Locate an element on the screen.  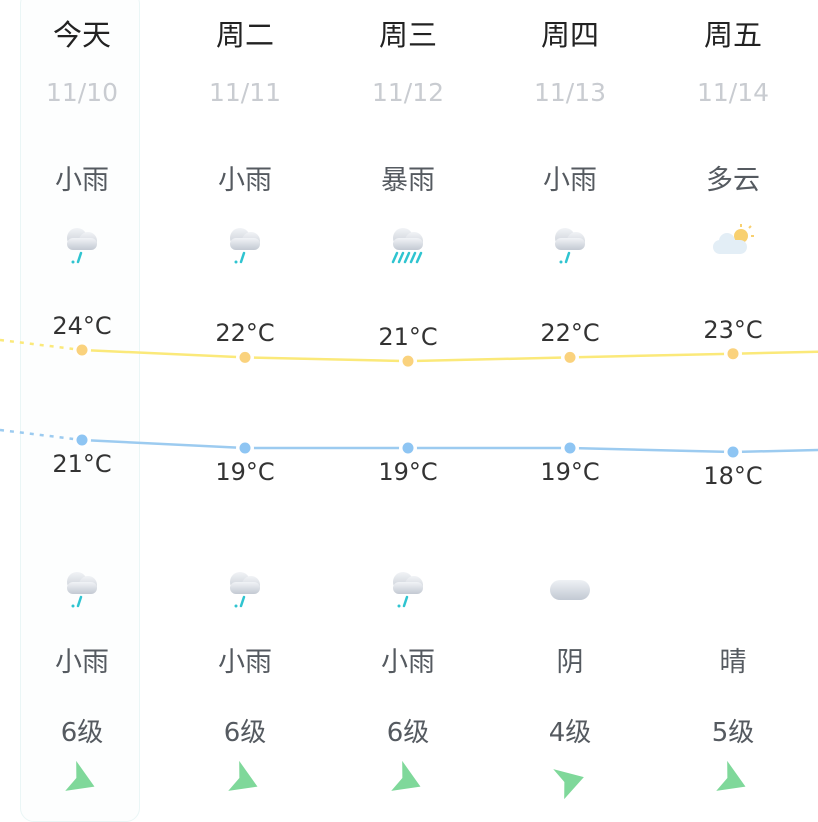
partly-cloudy-icon is located at coordinates (733, 245).